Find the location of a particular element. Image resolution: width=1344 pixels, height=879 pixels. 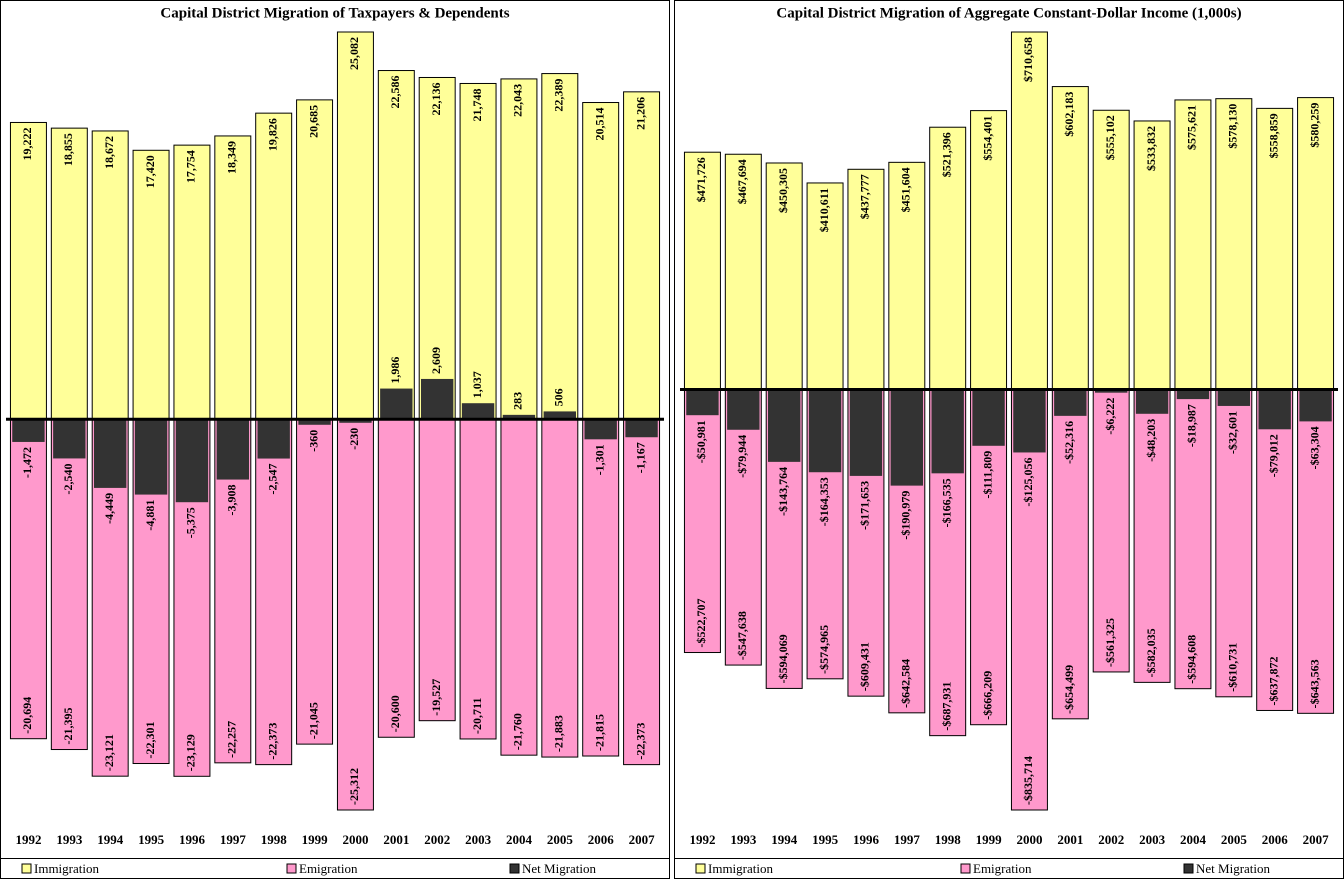

value-label: -$63,304 is located at coordinates (1314, 447).